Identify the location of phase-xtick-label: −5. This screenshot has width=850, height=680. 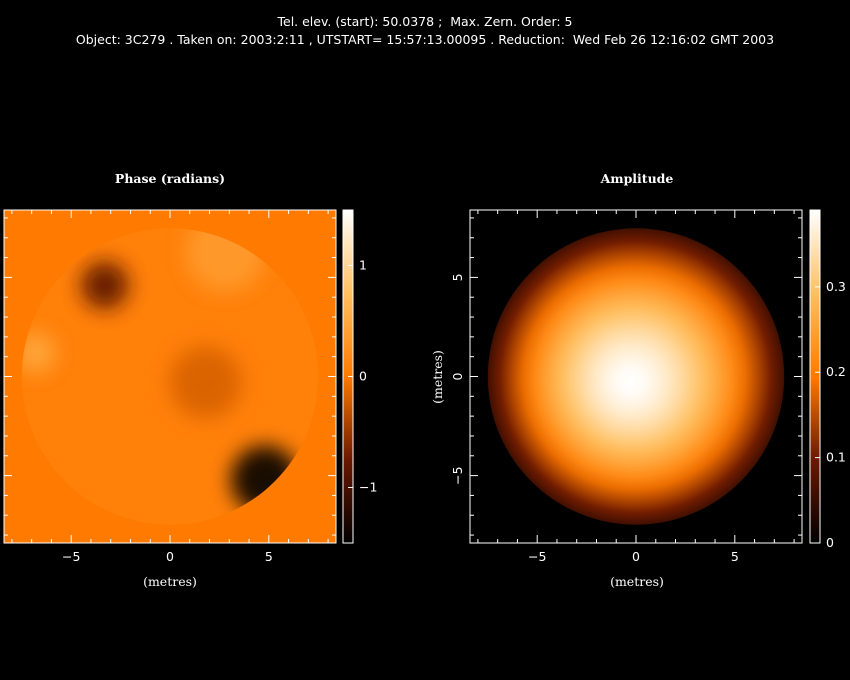
(71, 556).